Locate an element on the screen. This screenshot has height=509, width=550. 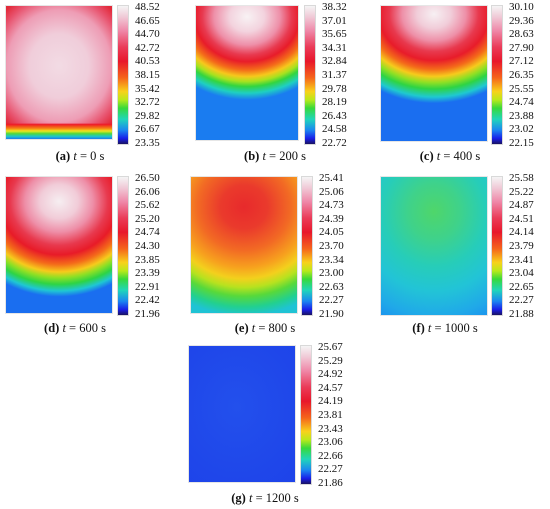
colorbar-tick-label: 24.73 is located at coordinates (331, 205).